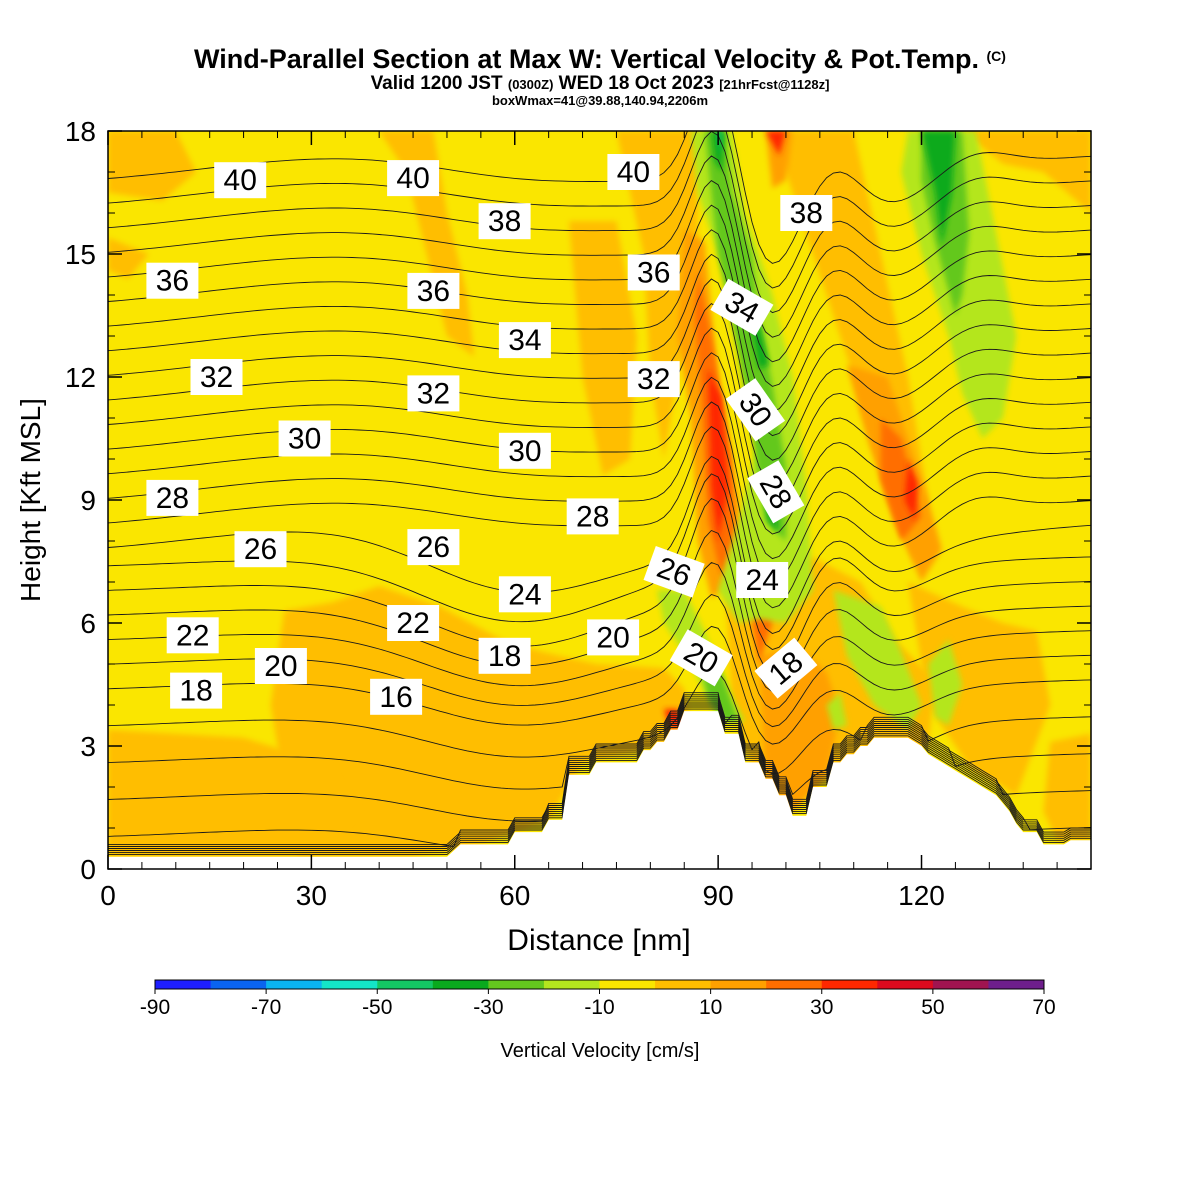  What do you see at coordinates (488, 1007) in the screenshot?
I see `colorbar-tick-label: -30` at bounding box center [488, 1007].